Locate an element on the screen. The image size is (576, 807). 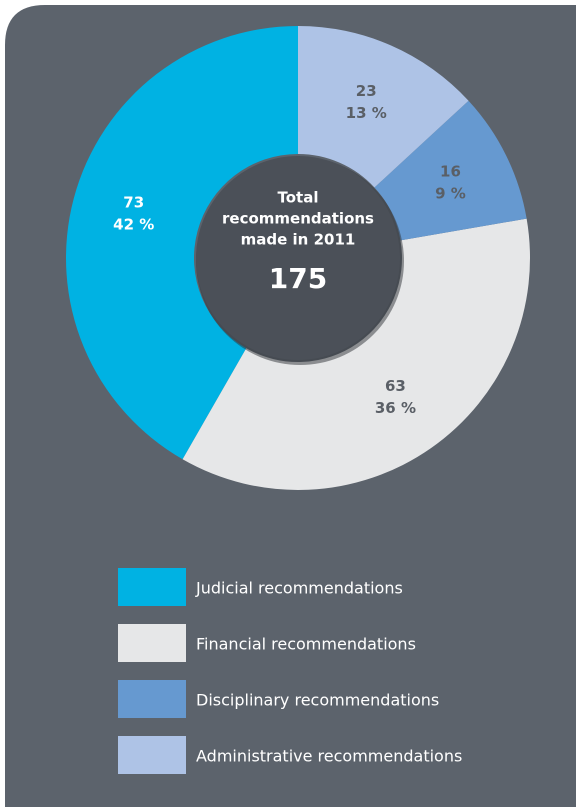
slice-value-label: 16 is located at coordinates (450, 171).